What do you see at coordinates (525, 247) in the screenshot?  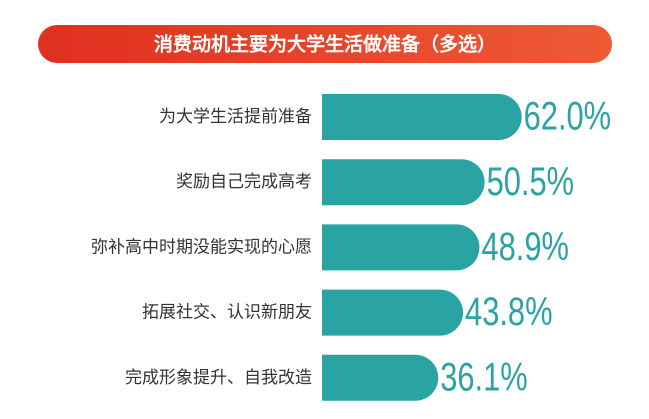 I see `value-label: 48.9%` at bounding box center [525, 247].